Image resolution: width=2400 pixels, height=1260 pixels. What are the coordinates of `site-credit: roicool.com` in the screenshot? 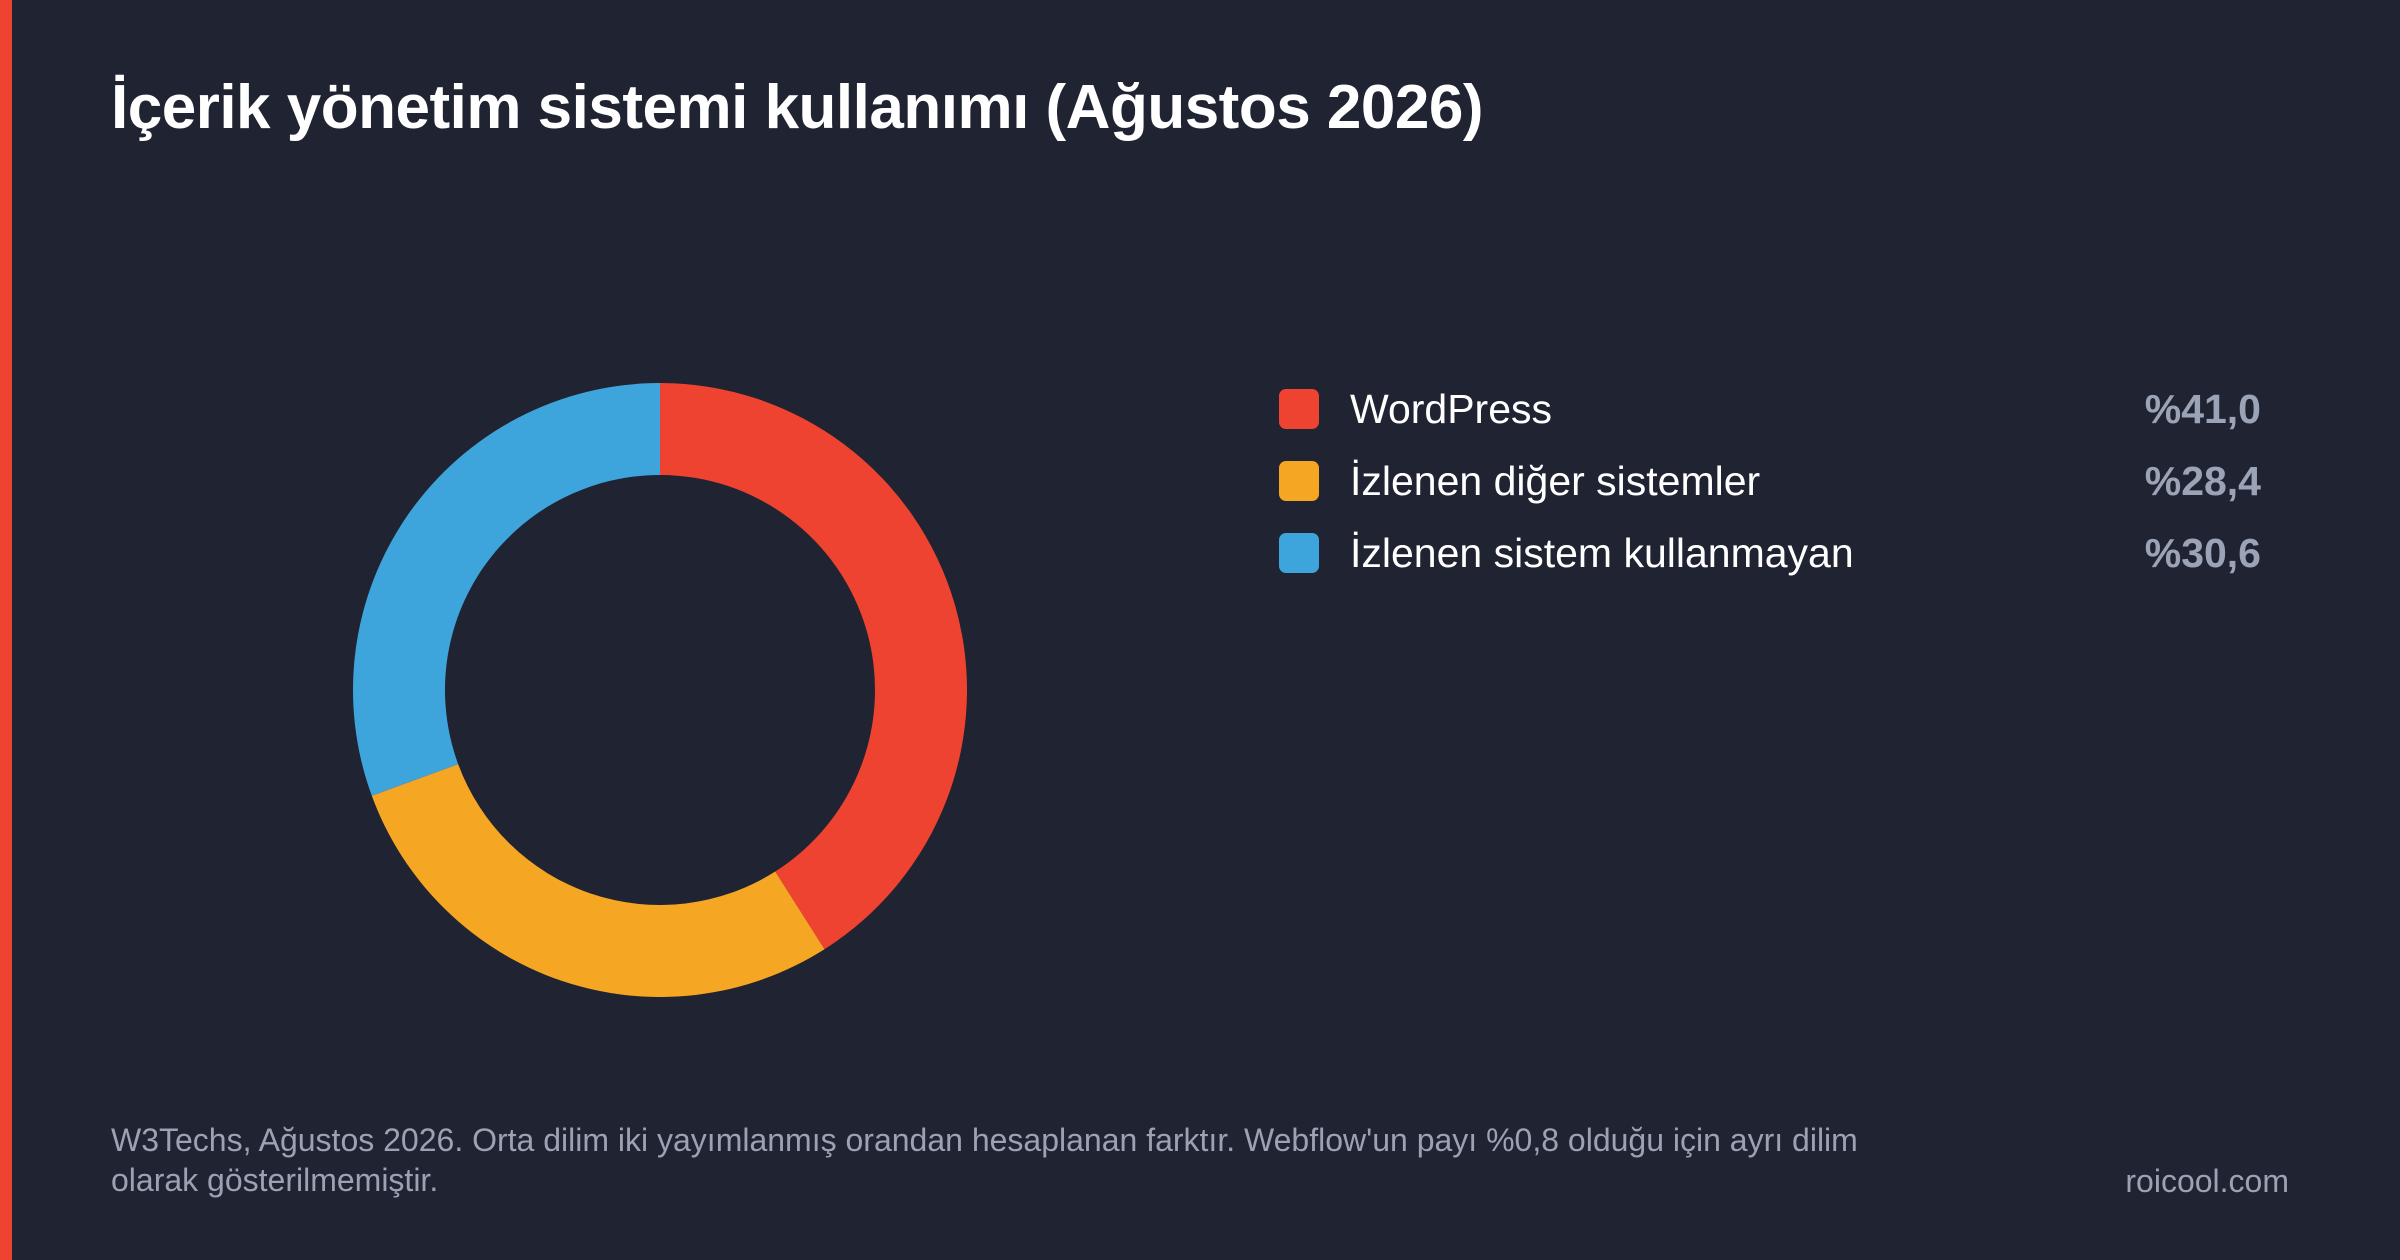 It's located at (2207, 1181).